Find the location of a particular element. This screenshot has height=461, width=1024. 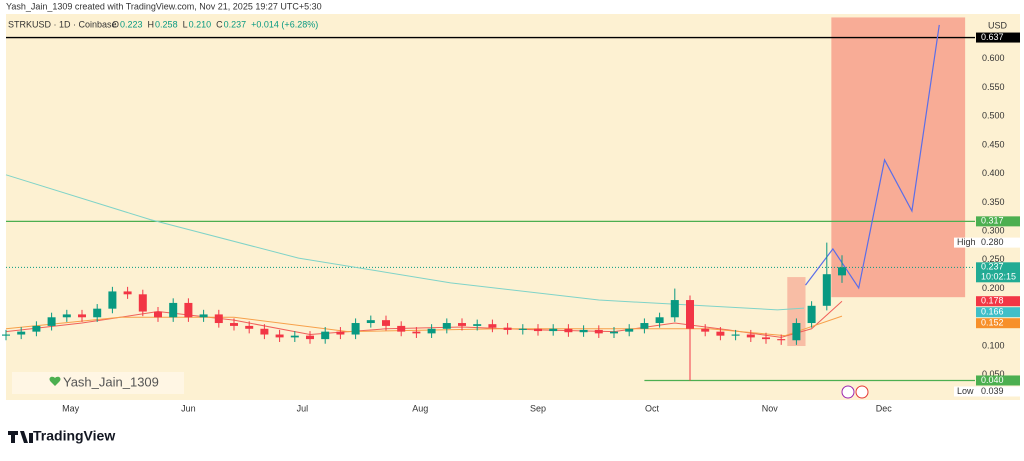

y-tick-label: 0.300 is located at coordinates (993, 231).